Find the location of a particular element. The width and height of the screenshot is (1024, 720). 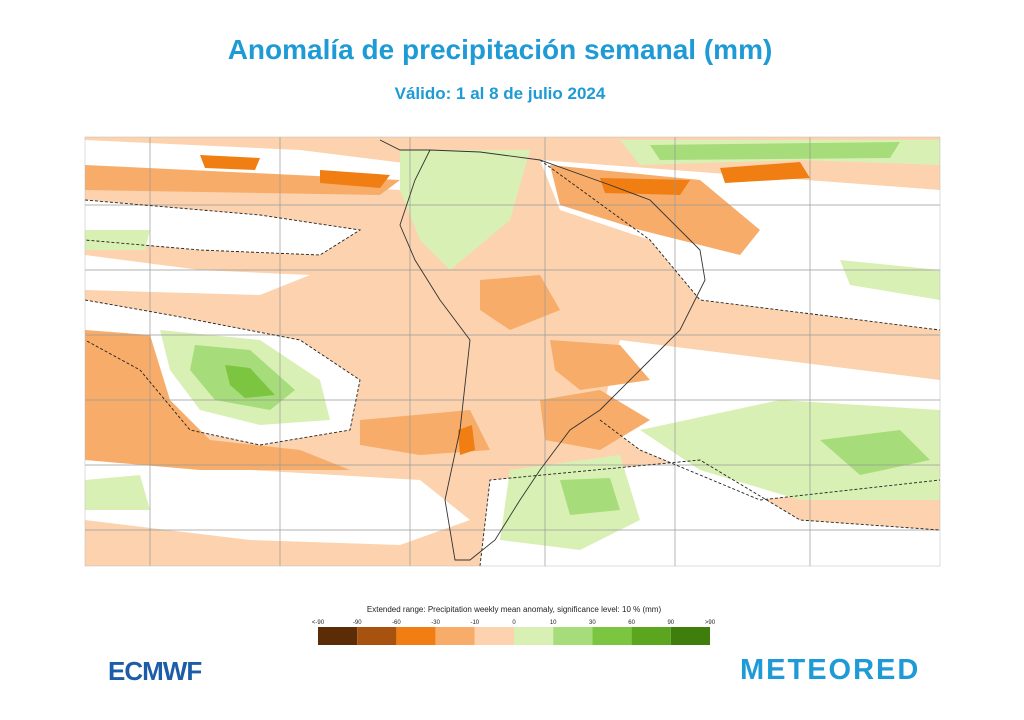

colorbar-label: -90 is located at coordinates (357, 623).